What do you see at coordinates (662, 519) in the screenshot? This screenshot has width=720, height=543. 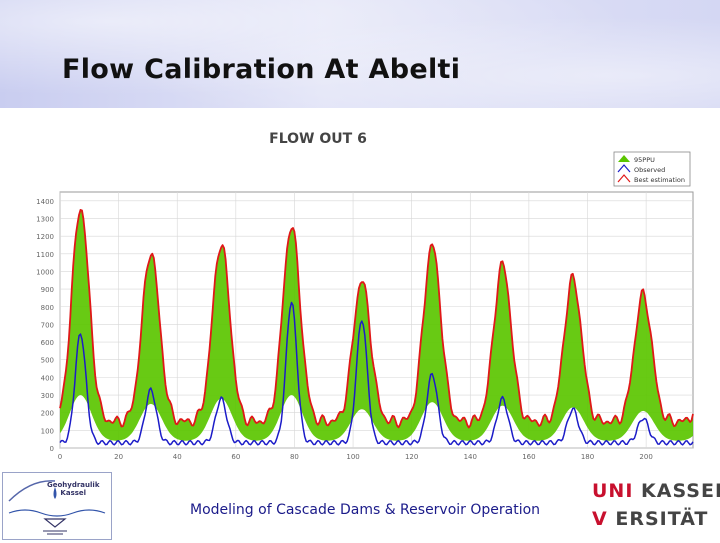 I see `ersitaet-gray-text: ERSITÄT` at bounding box center [662, 519].